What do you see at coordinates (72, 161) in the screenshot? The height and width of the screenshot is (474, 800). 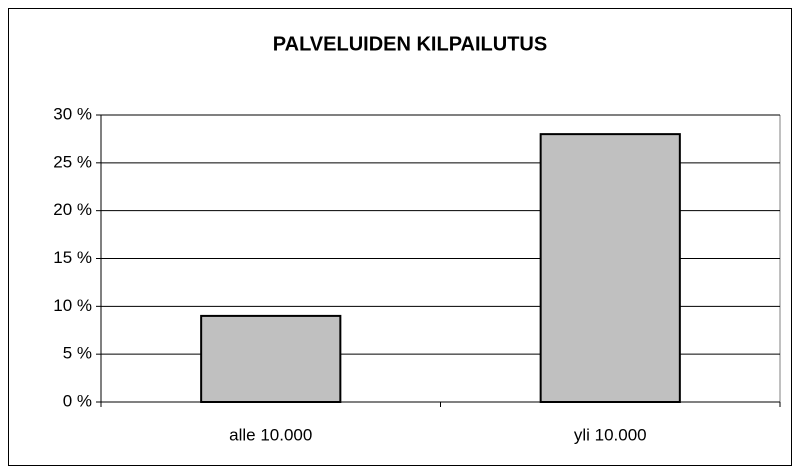 I see `y-tick-label: 25 %` at bounding box center [72, 161].